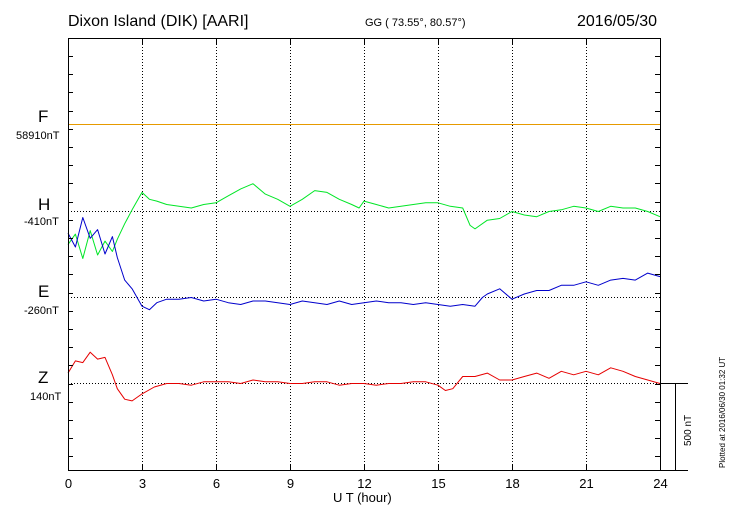 This screenshot has width=730, height=520. I want to click on x-tick-label-6: 6, so click(216, 483).